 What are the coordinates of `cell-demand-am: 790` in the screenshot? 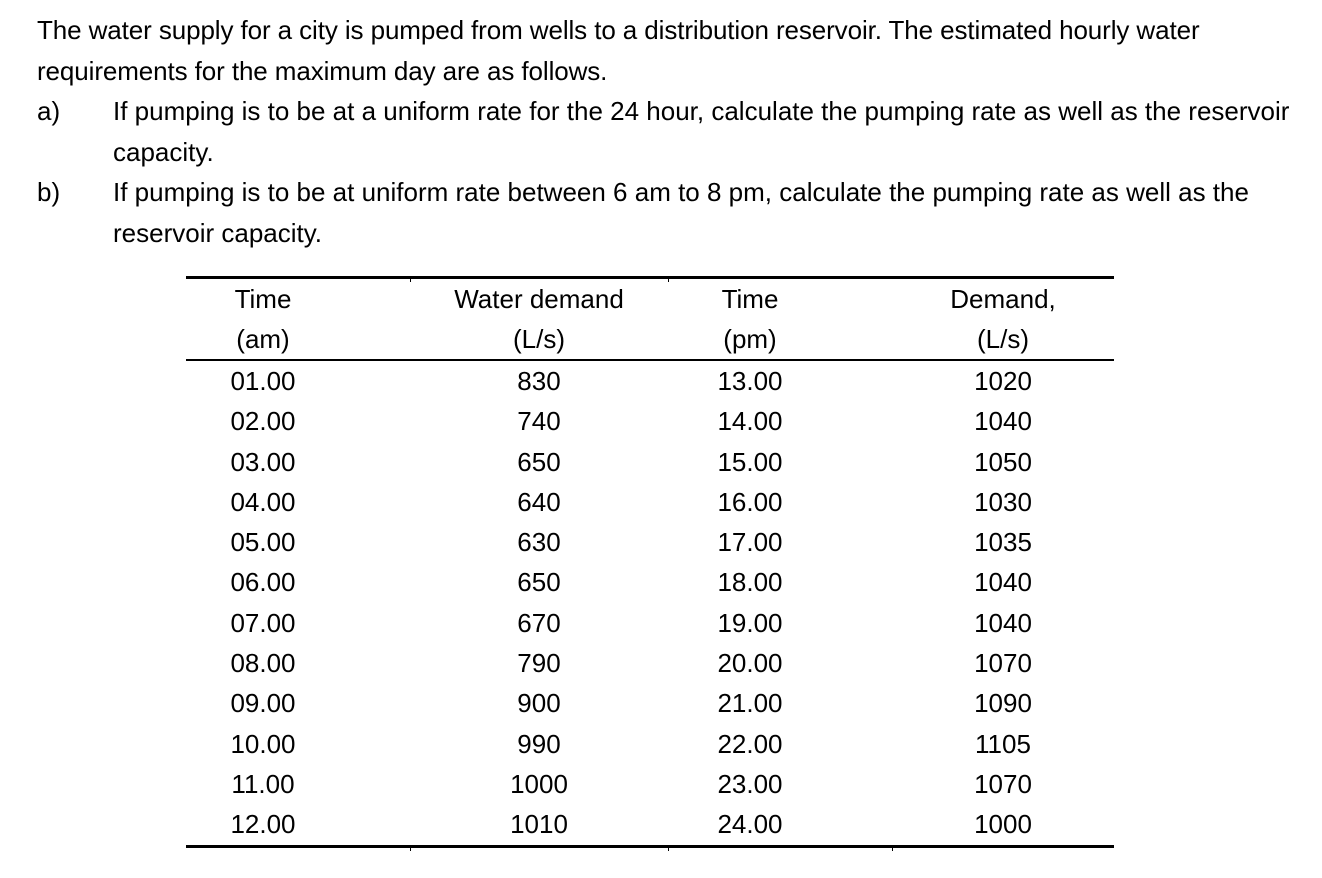 It's located at (539, 663).